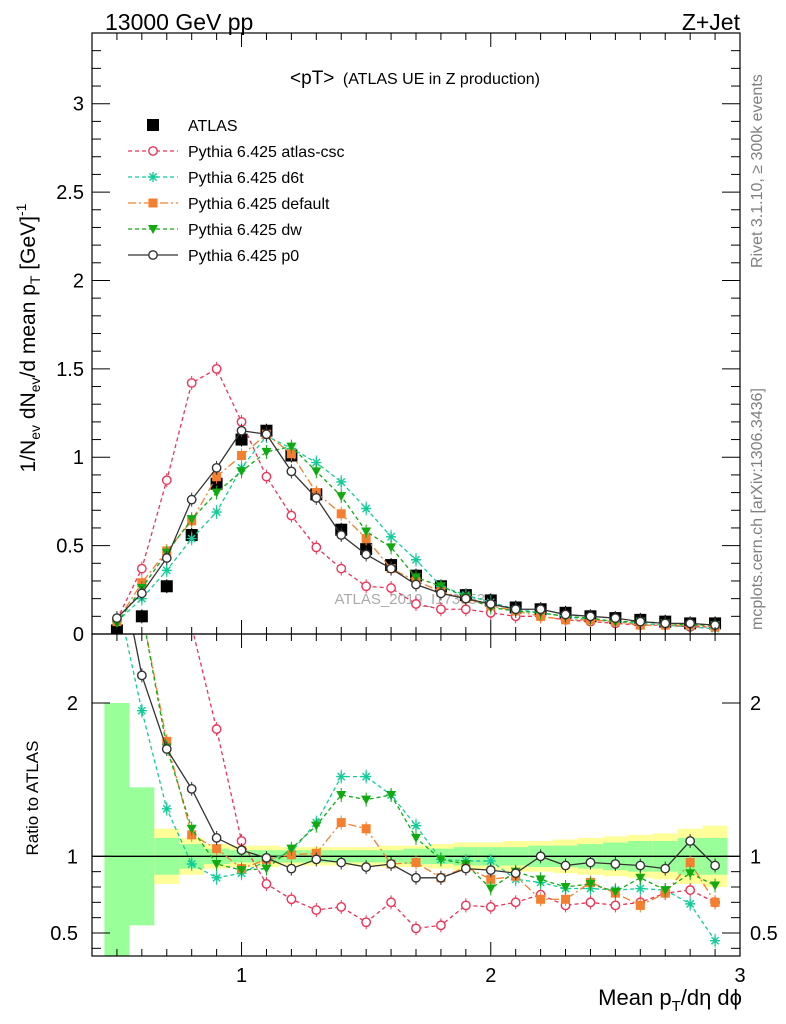 Image resolution: width=786 pixels, height=1024 pixels. What do you see at coordinates (757, 171) in the screenshot?
I see `rivet-version-label: Rivet 3.1.10, ≥ 300k events` at bounding box center [757, 171].